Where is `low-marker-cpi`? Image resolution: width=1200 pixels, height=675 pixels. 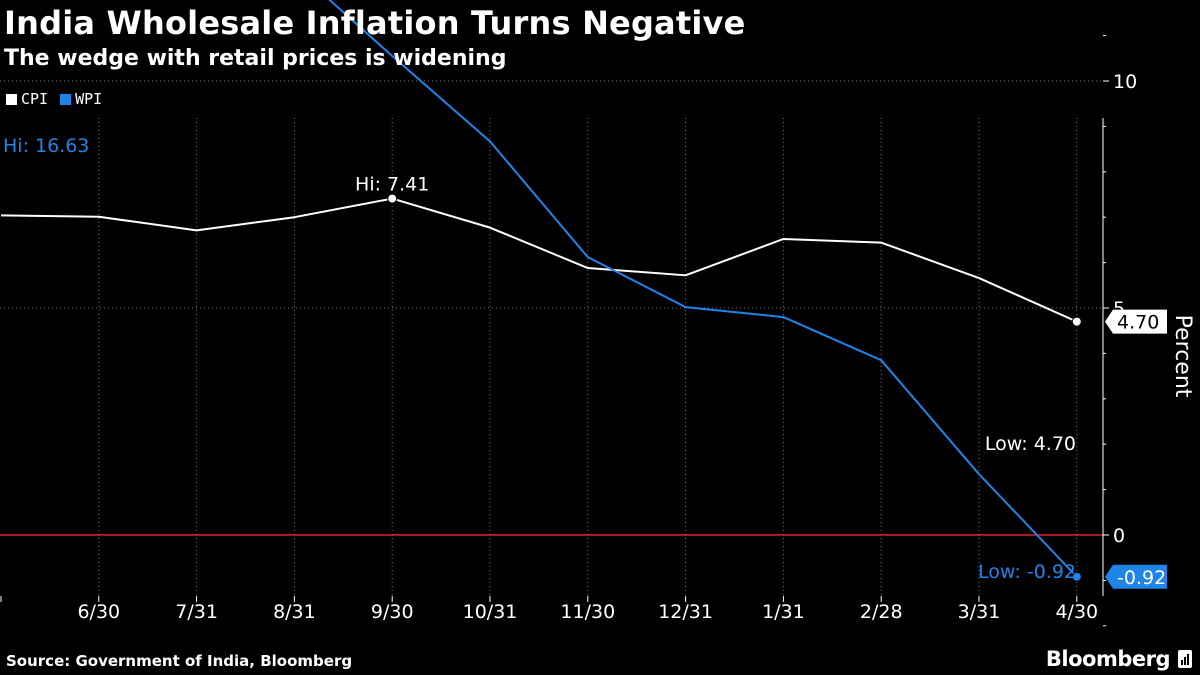 low-marker-cpi is located at coordinates (1076, 321).